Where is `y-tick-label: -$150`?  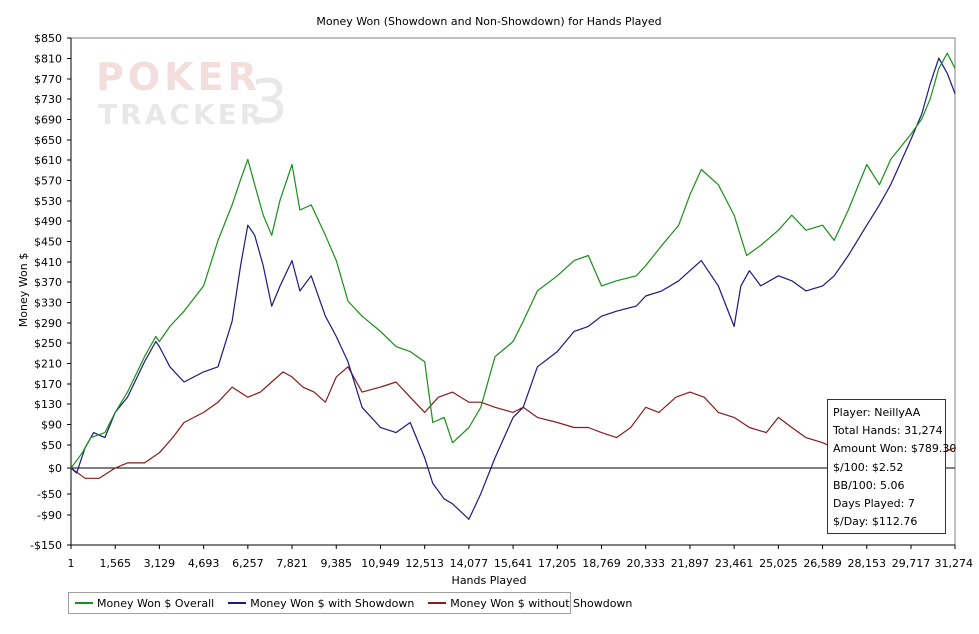
y-tick-label: -$150 is located at coordinates (46, 545).